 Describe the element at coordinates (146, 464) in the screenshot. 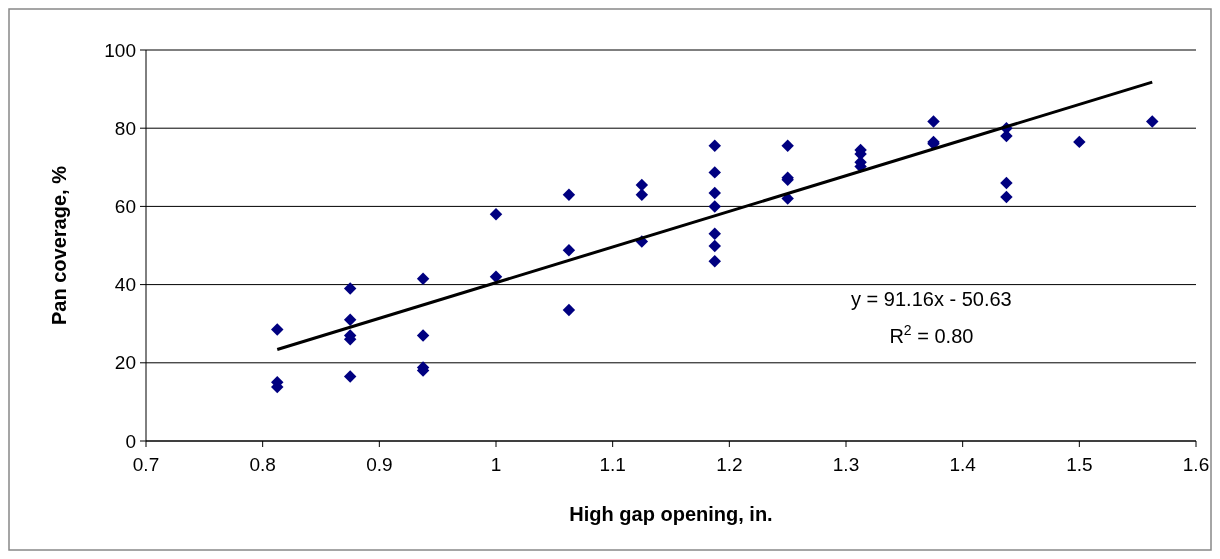

I see `x-tick-label: 0.7` at that location.